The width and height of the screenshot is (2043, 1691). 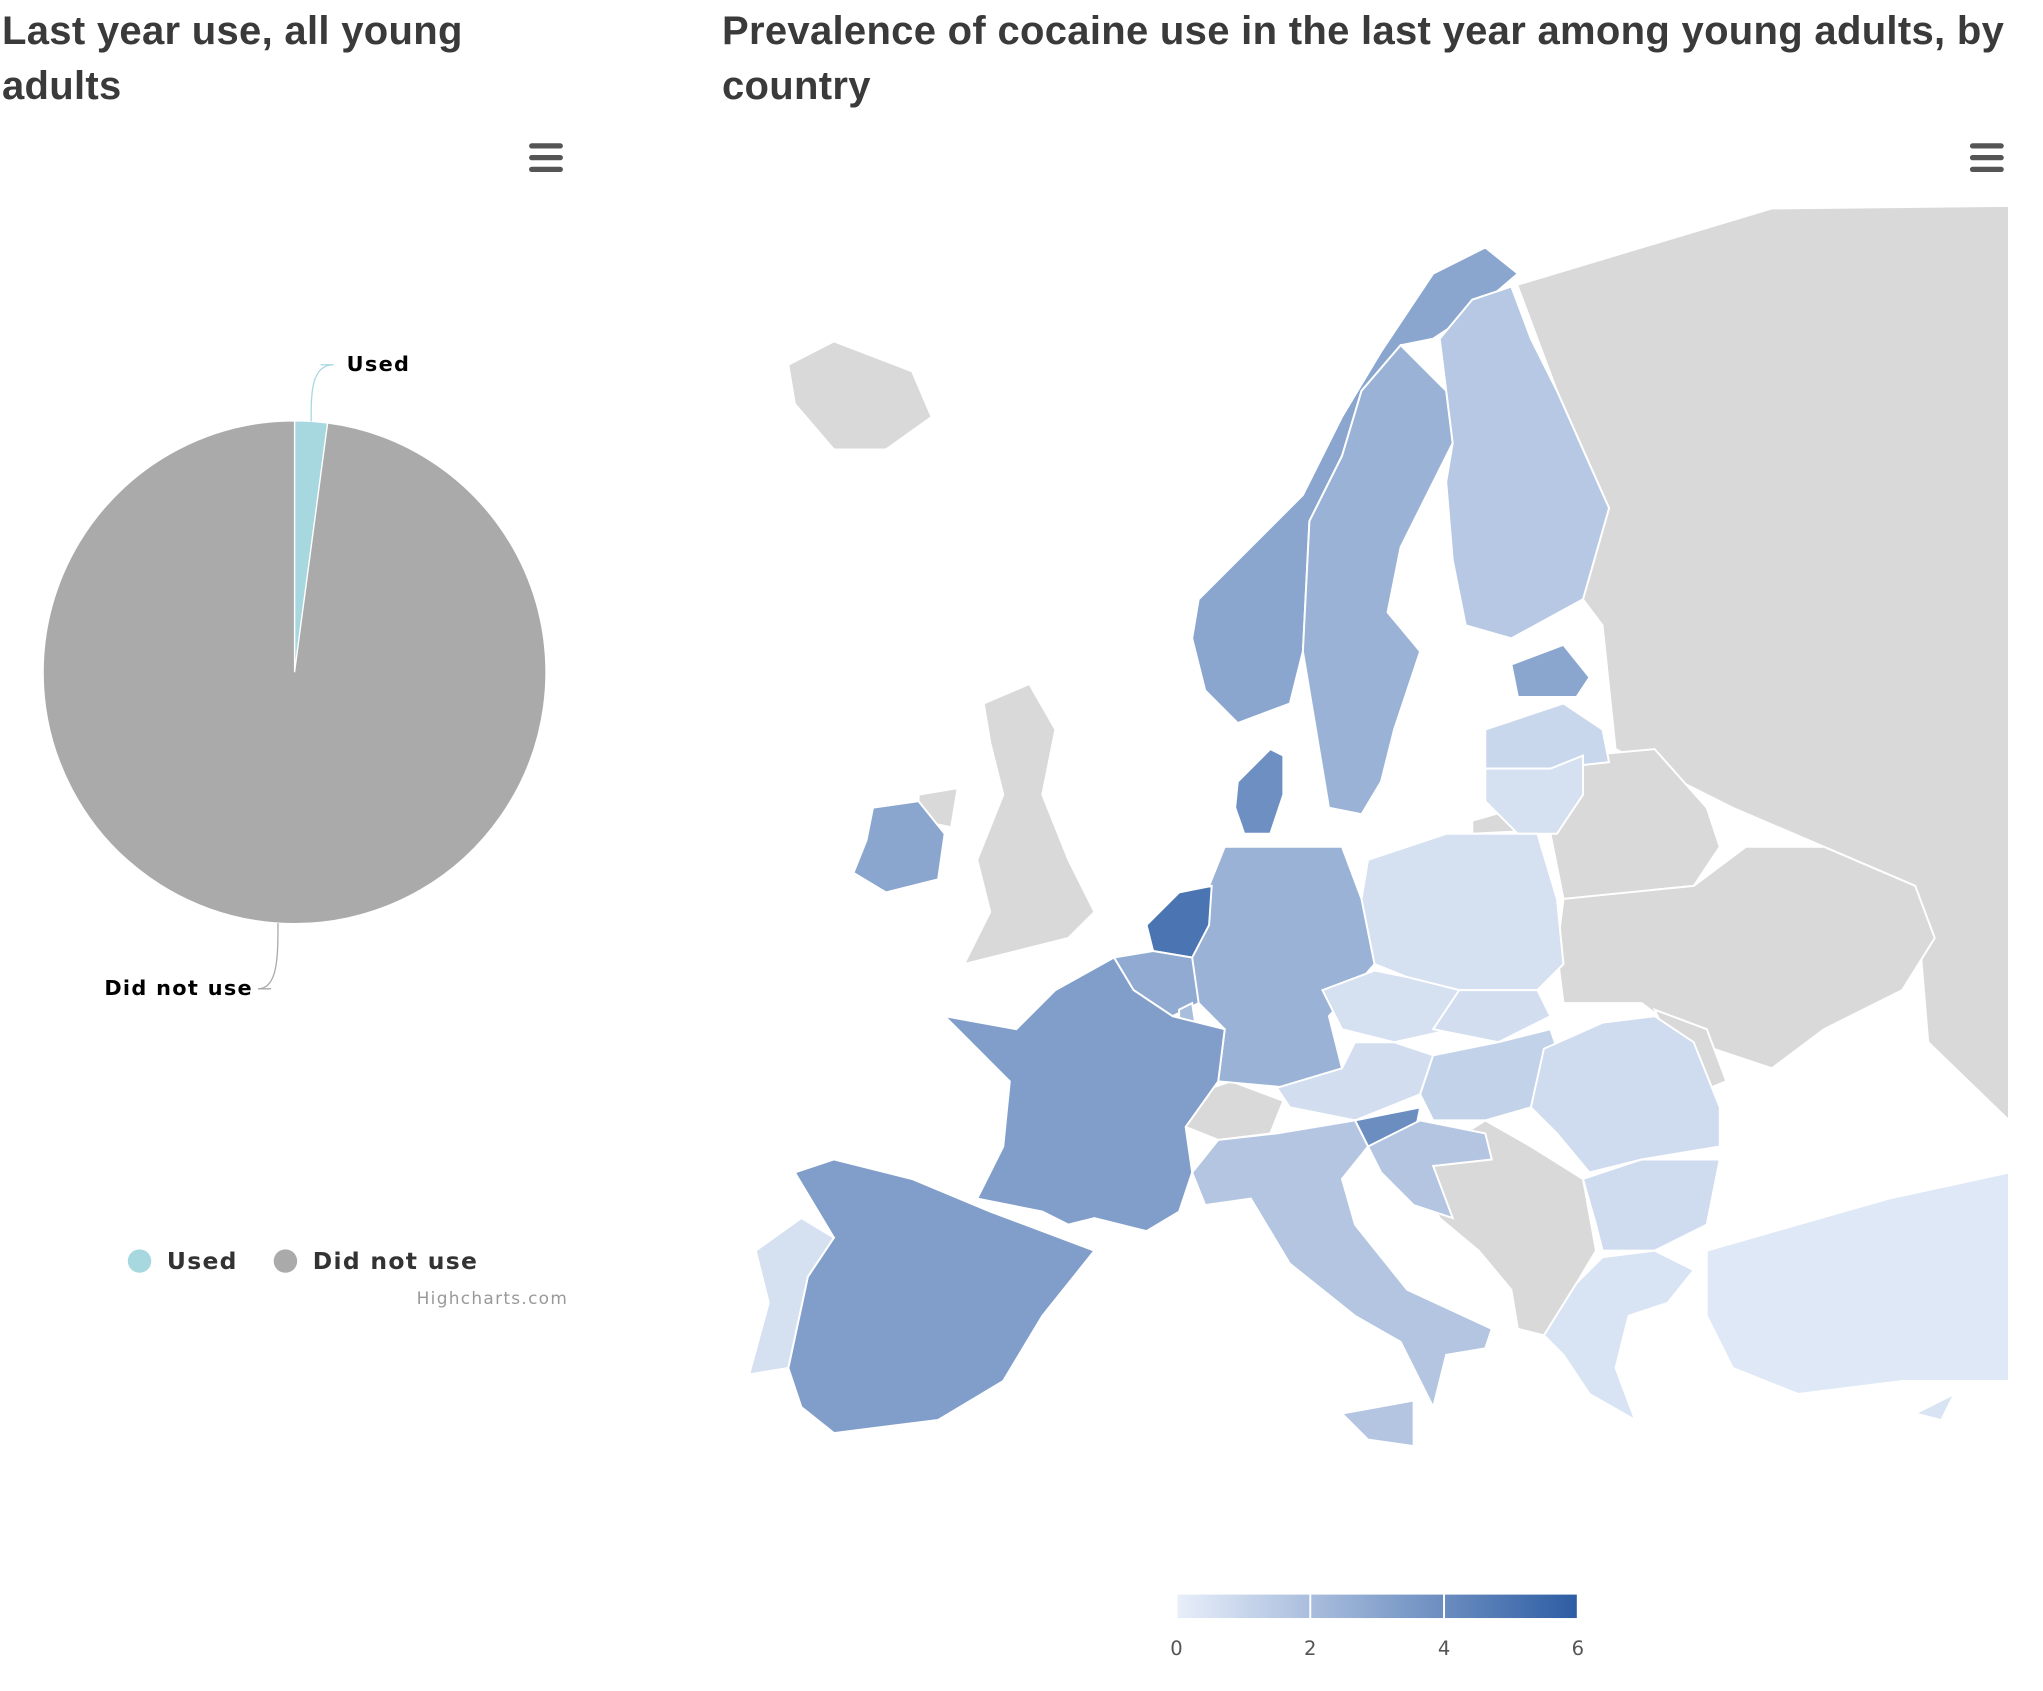 What do you see at coordinates (1176, 1648) in the screenshot?
I see `color-tick-label: 0` at bounding box center [1176, 1648].